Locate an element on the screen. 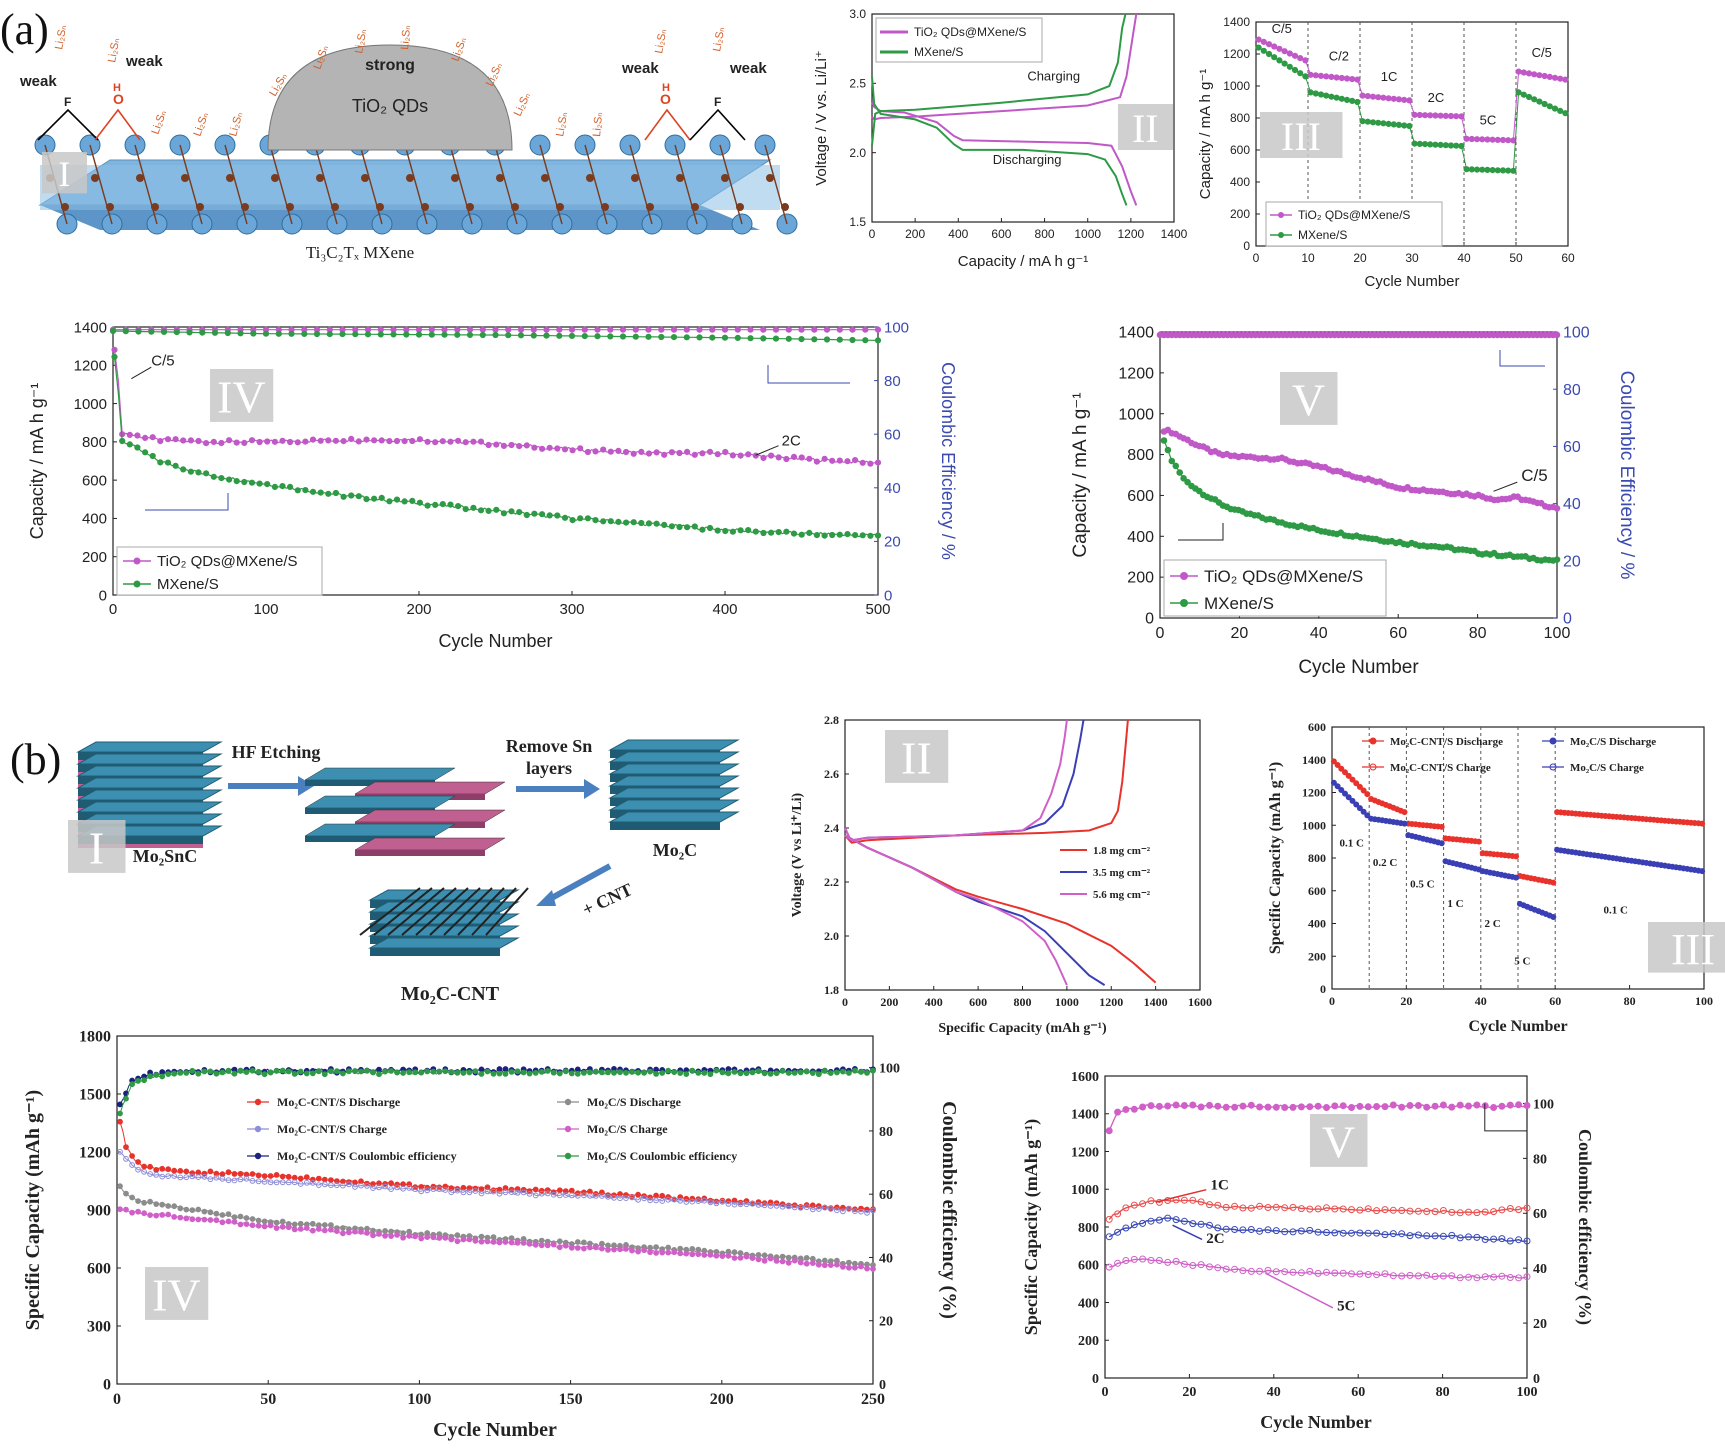  y-axis-label: Capacity / mA h g⁻¹ is located at coordinates (1080, 474).